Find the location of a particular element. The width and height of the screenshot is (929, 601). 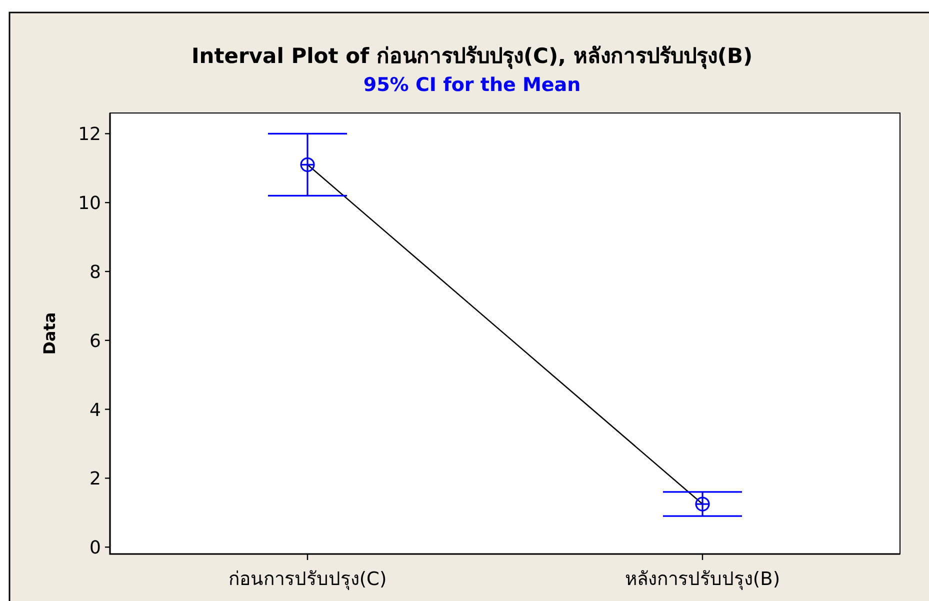

chart-subtitle: 95% CI for the Mean is located at coordinates (472, 85).